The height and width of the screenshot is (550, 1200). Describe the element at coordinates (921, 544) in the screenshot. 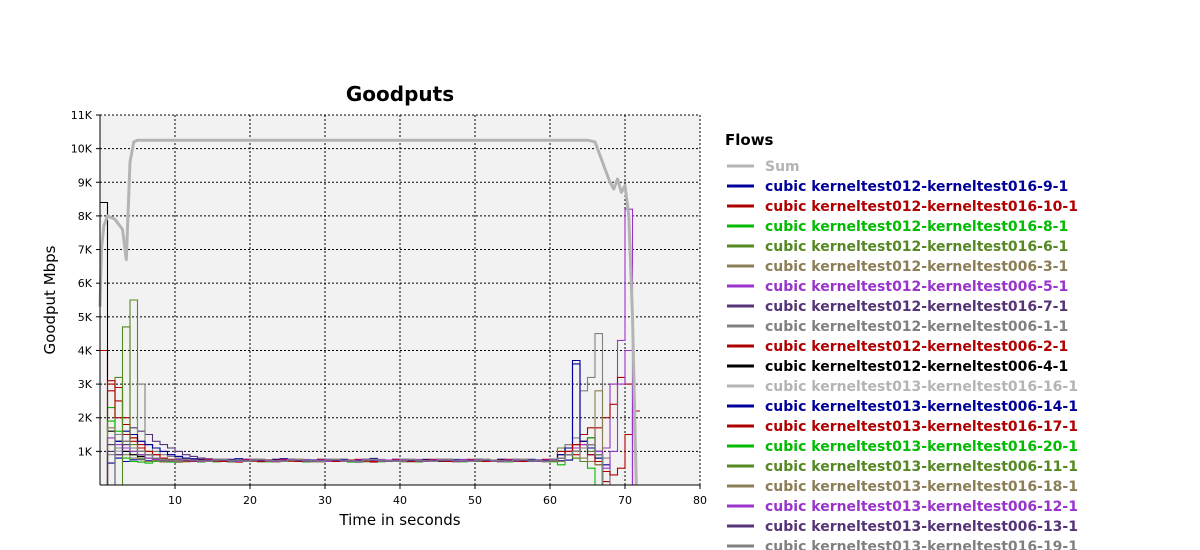

I see `legend-entry: cubic kerneltest013-kerneltest016-19-1` at that location.